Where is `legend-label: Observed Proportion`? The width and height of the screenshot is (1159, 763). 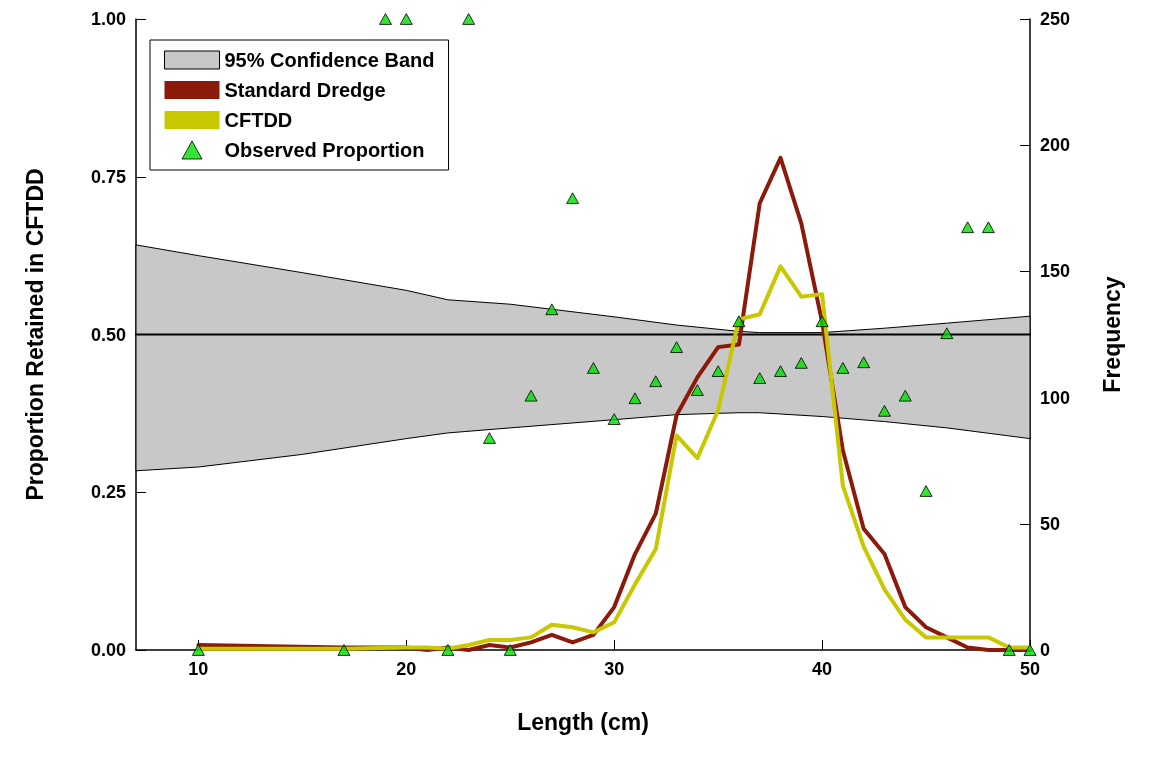 legend-label: Observed Proportion is located at coordinates (324, 150).